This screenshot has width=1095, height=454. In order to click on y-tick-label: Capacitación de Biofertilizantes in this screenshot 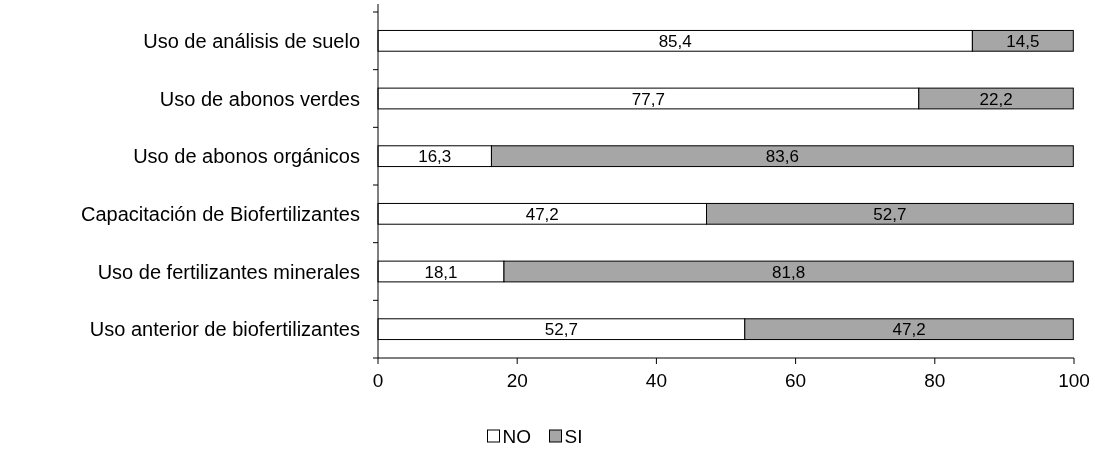, I will do `click(220, 213)`.